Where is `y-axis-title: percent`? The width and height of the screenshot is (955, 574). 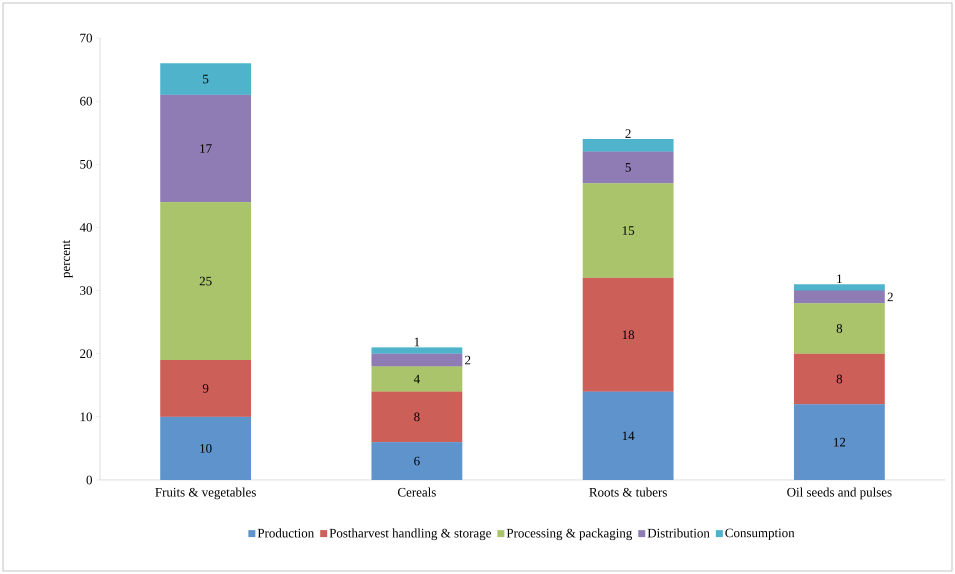
y-axis-title: percent is located at coordinates (67, 259).